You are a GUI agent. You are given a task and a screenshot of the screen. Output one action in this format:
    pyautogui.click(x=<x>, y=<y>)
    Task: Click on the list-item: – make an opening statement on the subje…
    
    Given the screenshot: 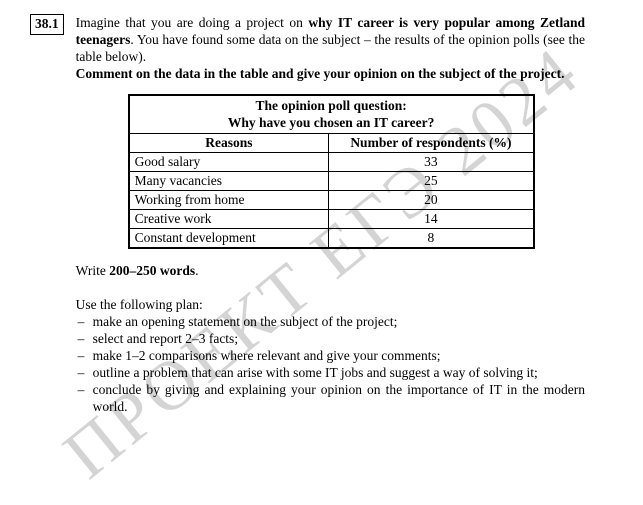 What is the action you would take?
    pyautogui.click(x=330, y=321)
    